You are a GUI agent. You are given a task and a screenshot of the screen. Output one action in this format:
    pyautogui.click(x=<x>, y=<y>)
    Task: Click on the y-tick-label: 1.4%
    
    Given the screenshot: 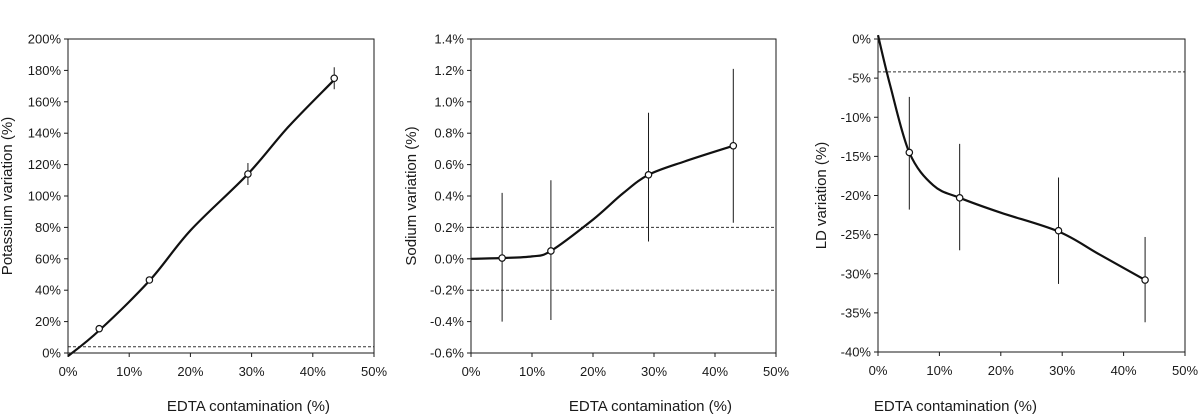 What is the action you would take?
    pyautogui.click(x=449, y=39)
    